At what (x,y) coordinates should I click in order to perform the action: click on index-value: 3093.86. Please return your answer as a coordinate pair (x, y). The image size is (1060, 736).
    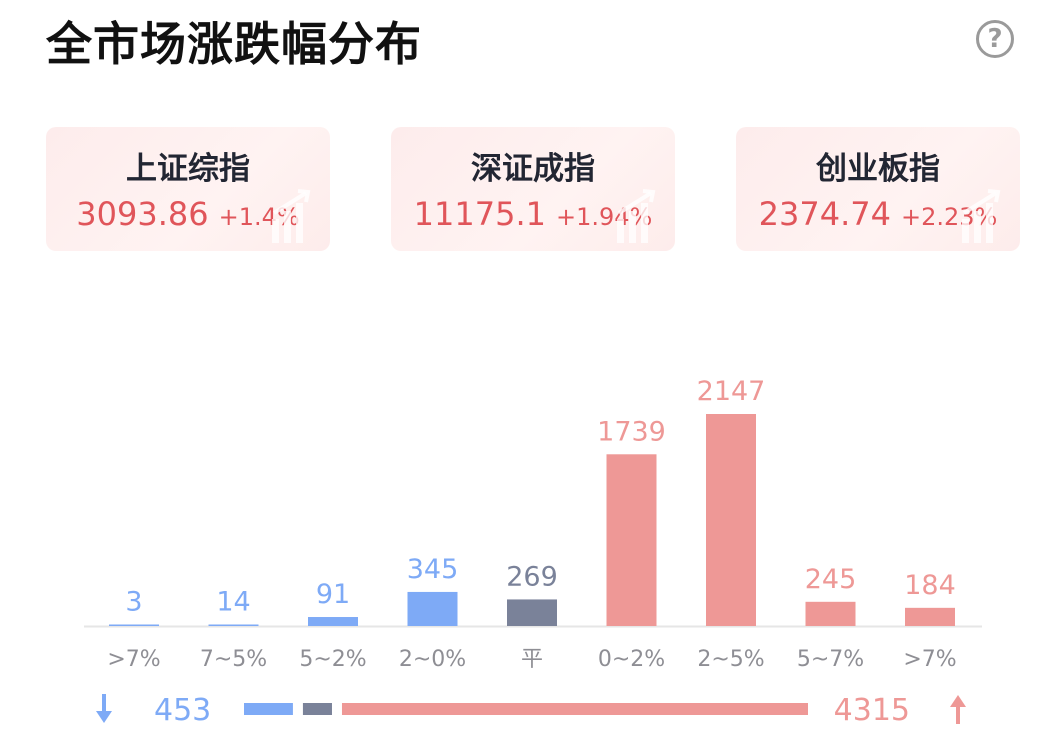
    Looking at the image, I should click on (142, 214).